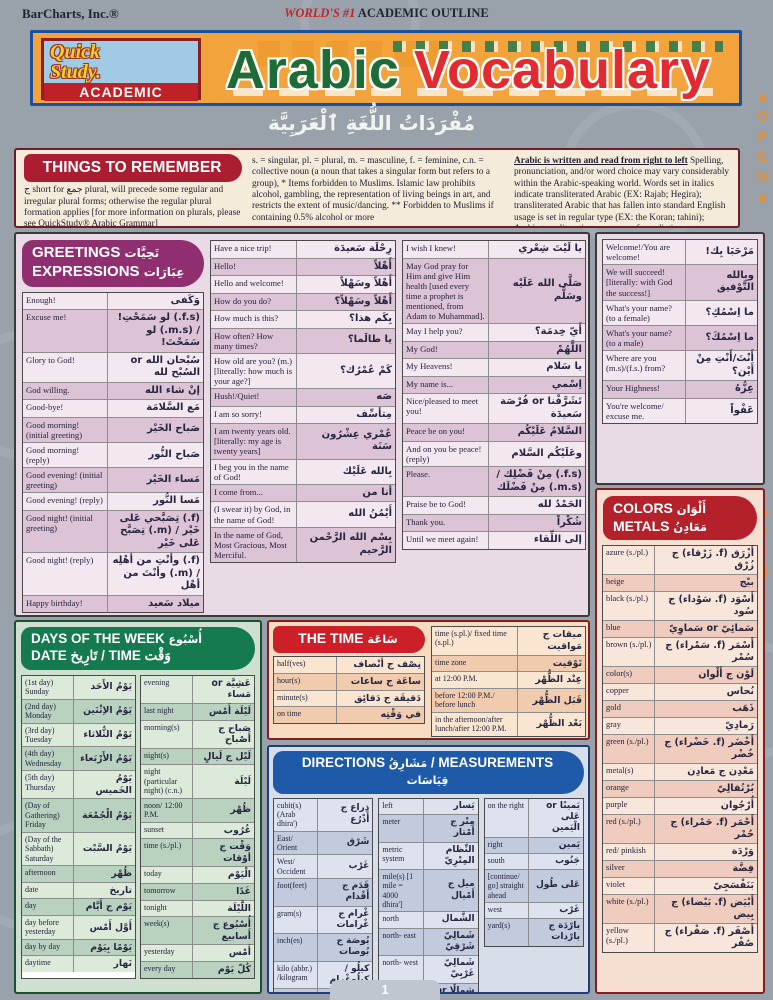  Describe the element at coordinates (167, 875) in the screenshot. I see `english-term: today` at that location.